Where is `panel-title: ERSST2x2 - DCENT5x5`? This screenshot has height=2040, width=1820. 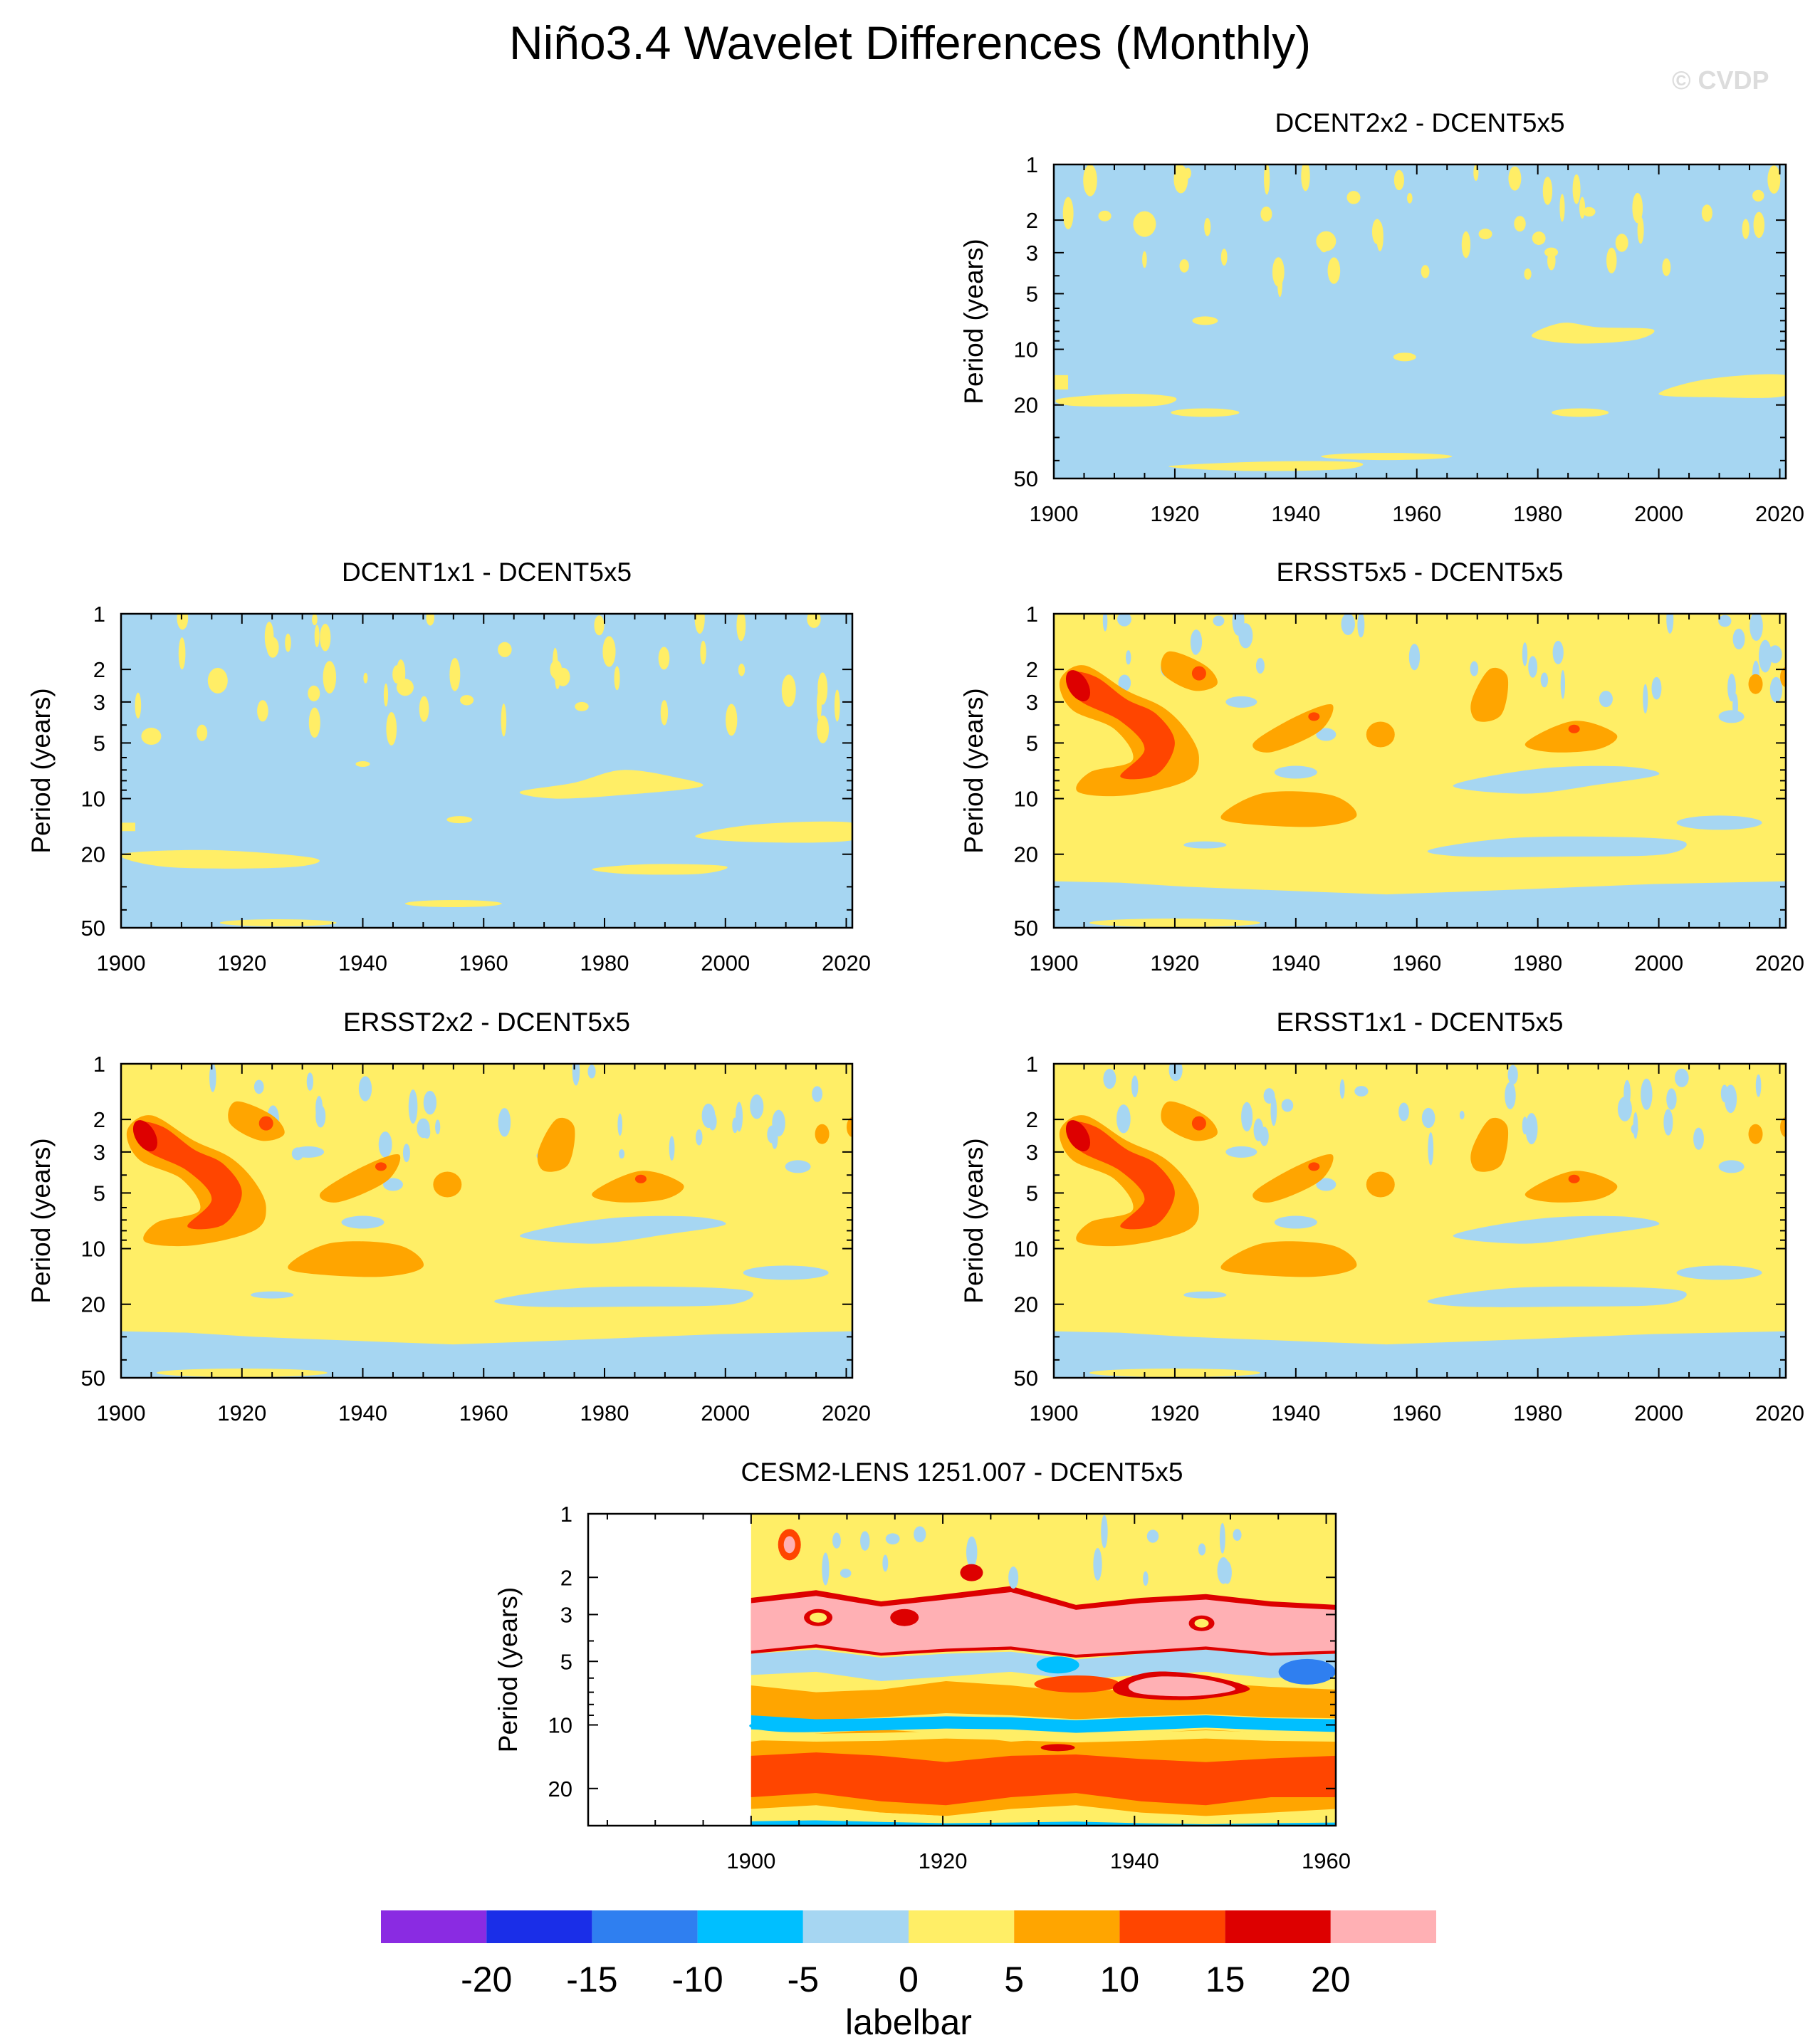 panel-title: ERSST2x2 - DCENT5x5 is located at coordinates (486, 1022).